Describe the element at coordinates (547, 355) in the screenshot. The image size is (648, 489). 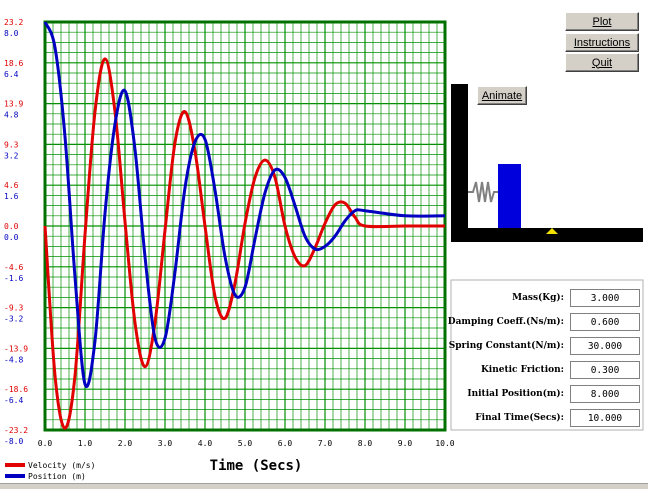
I see `param-panel-border` at that location.